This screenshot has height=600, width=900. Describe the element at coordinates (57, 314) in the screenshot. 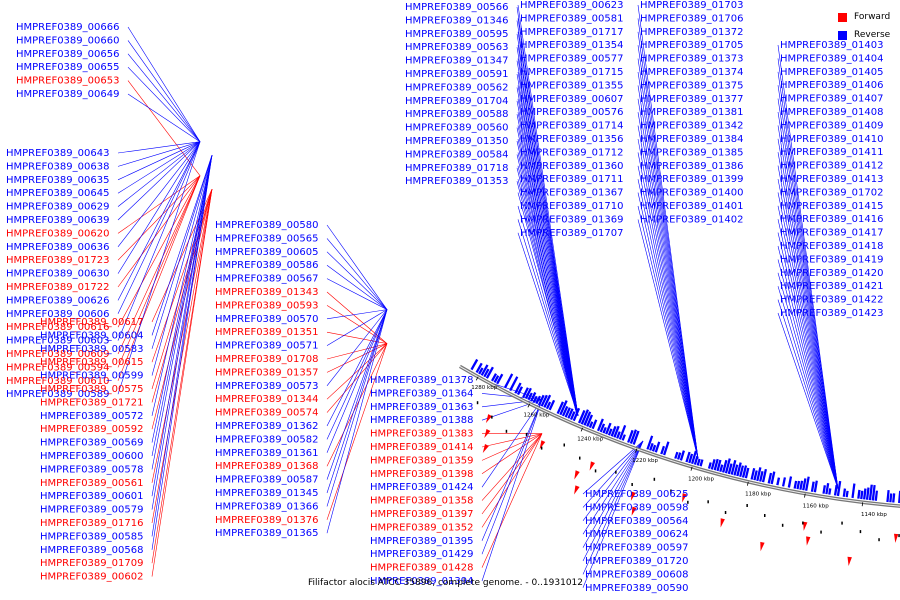

I see `reverse-gene-label: HMPREF0389_00606` at that location.